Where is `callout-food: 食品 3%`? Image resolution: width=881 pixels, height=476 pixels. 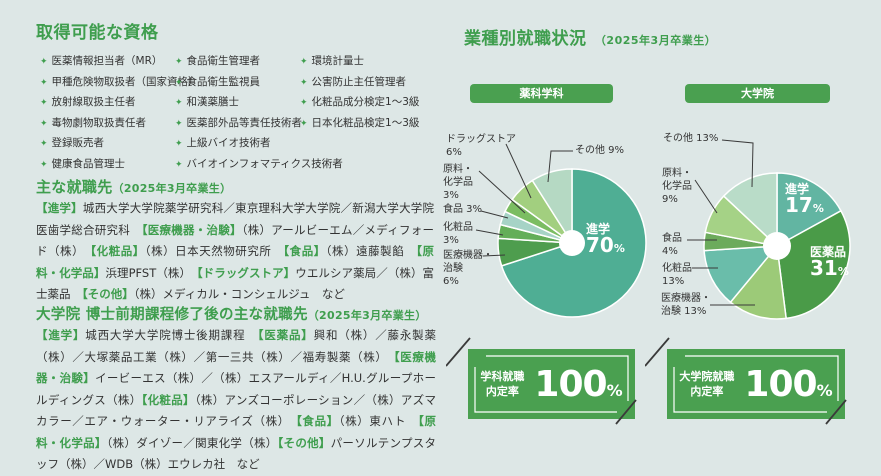 callout-food: 食品 3% is located at coordinates (463, 209).